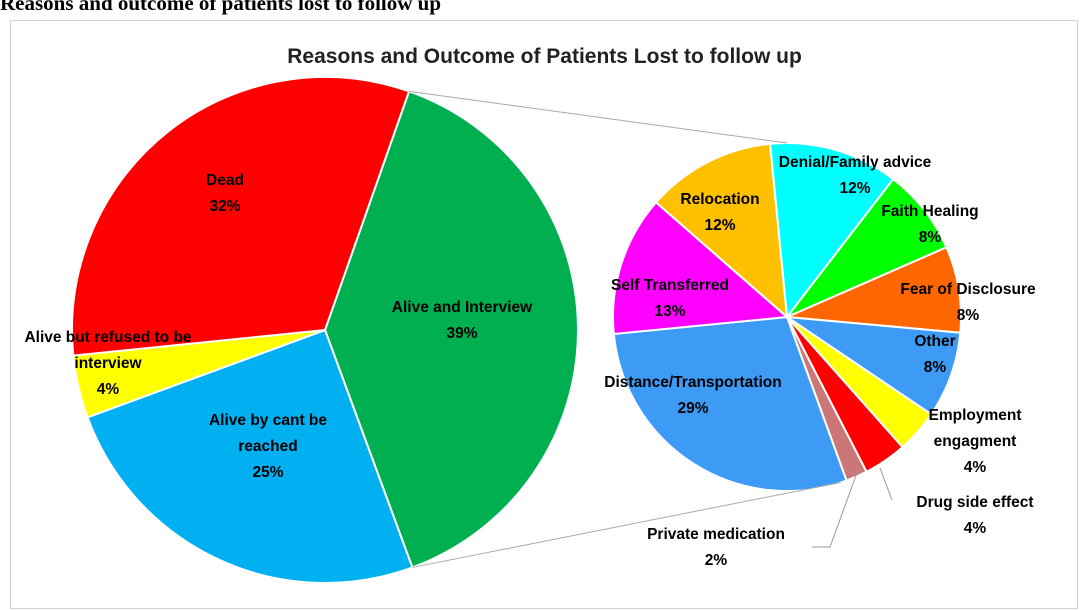  What do you see at coordinates (855, 176) in the screenshot?
I see `data-label: Denial/Family advice 12%` at bounding box center [855, 176].